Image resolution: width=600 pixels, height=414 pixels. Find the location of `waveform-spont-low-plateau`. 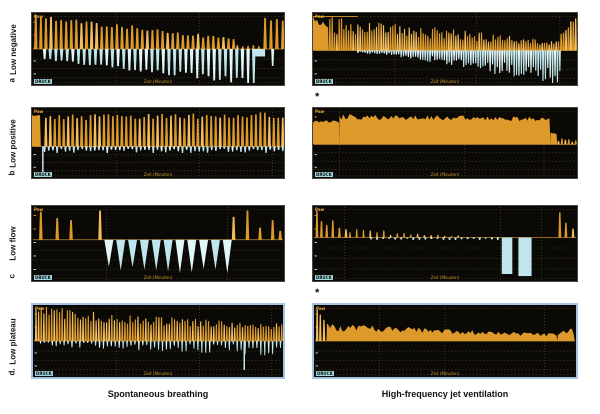

waveform-spont-low-plateau is located at coordinates (158, 341).